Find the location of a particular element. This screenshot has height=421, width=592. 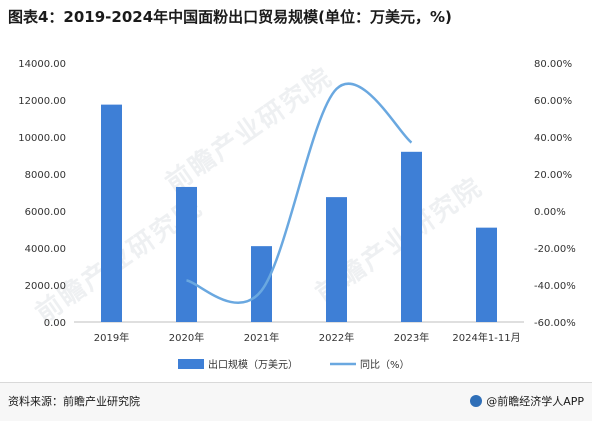

y-right-tick-label: 20.00% is located at coordinates (553, 175).